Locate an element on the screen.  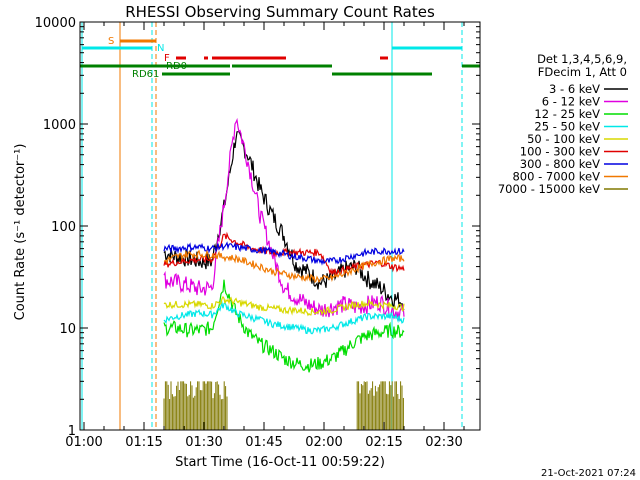
legend-entry-label: 300 - 800 keV is located at coordinates (560, 164).